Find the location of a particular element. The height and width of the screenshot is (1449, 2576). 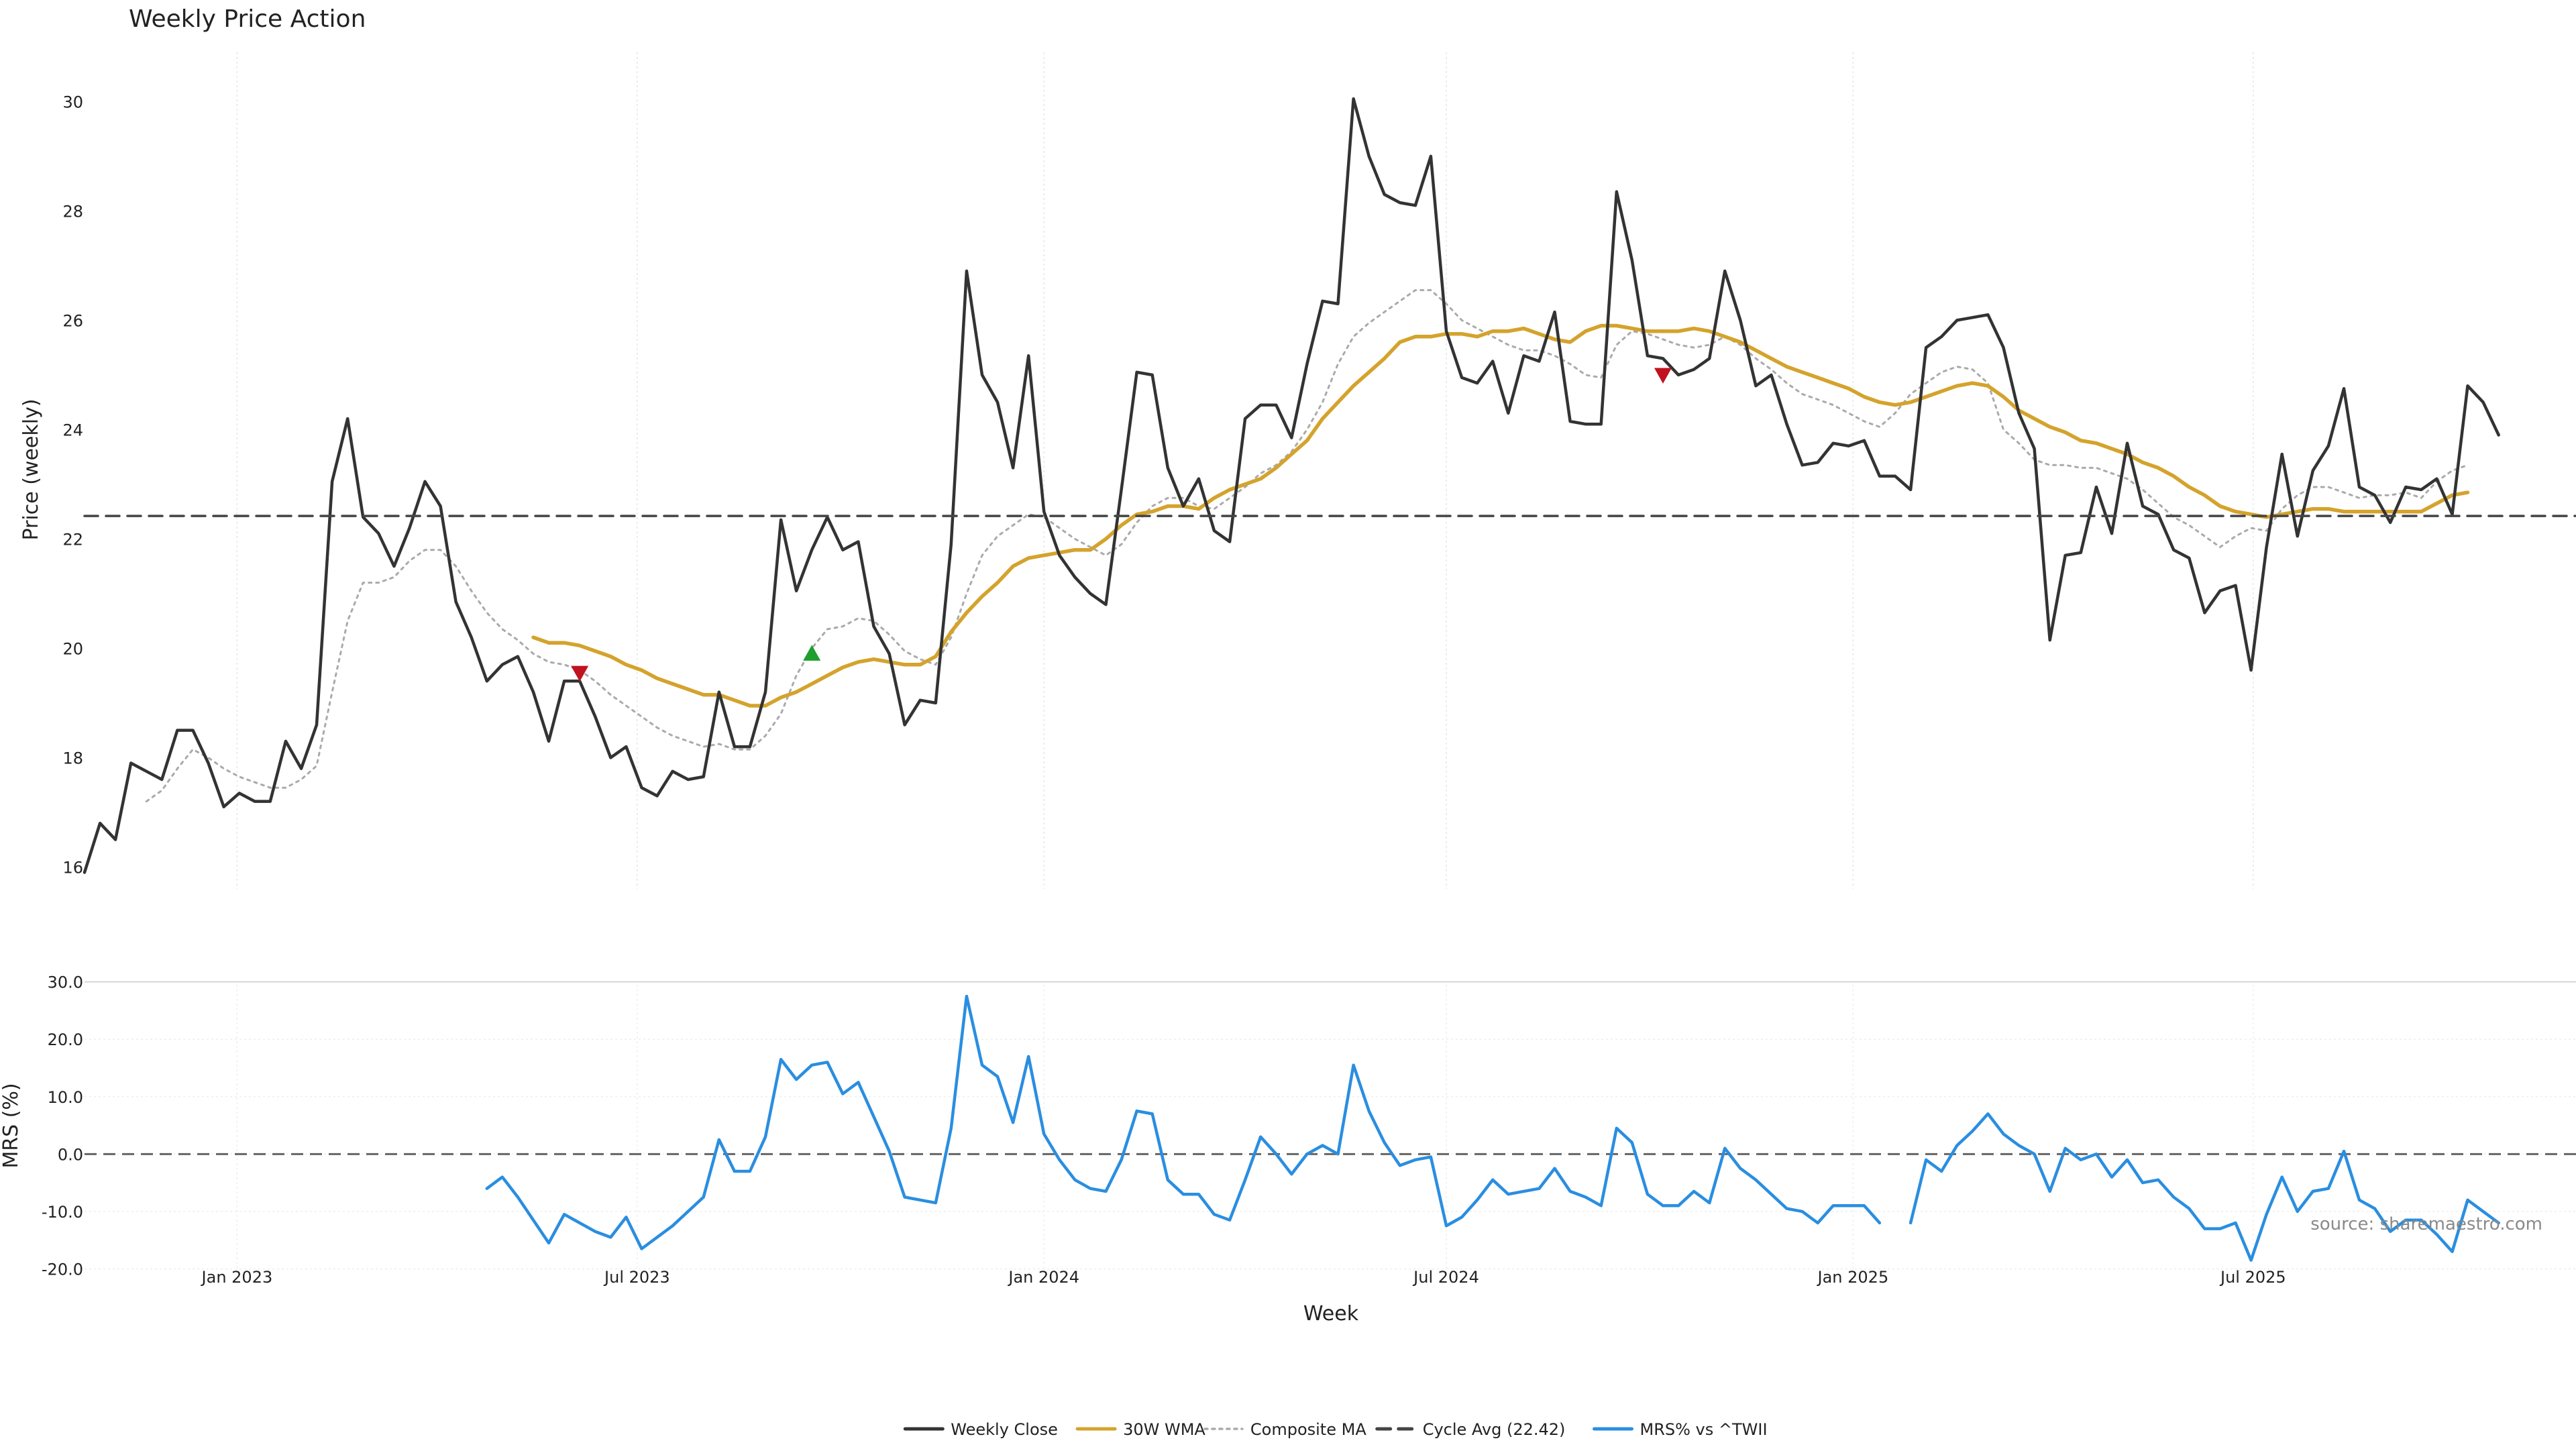

x-tick-label: Jan 2024 is located at coordinates (1043, 1277).